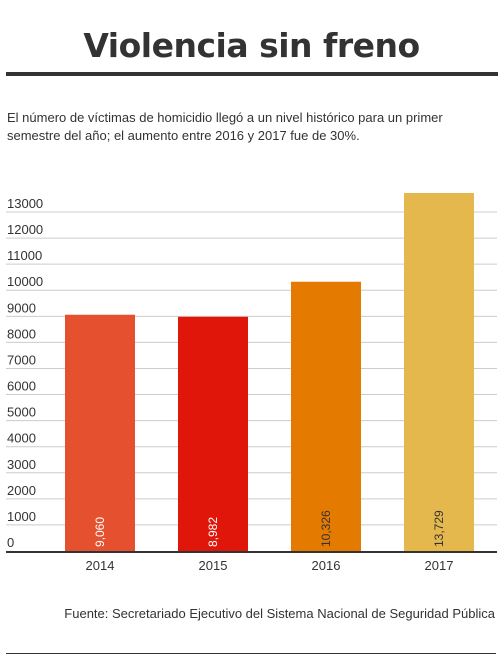  I want to click on y-tick-label: 12000, so click(25, 229).